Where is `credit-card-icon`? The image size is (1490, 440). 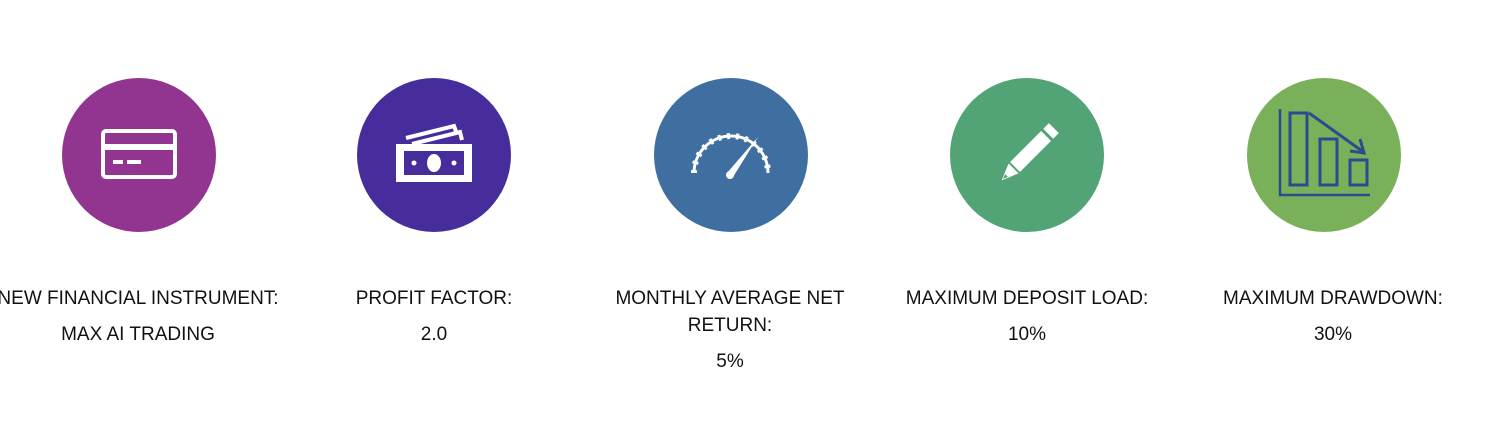 credit-card-icon is located at coordinates (139, 154).